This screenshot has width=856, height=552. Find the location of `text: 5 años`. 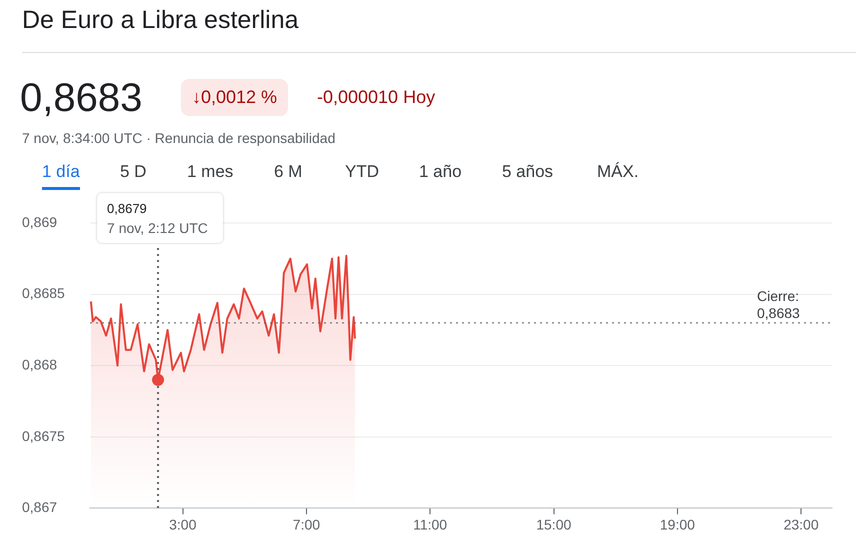

text: 5 años is located at coordinates (528, 172).